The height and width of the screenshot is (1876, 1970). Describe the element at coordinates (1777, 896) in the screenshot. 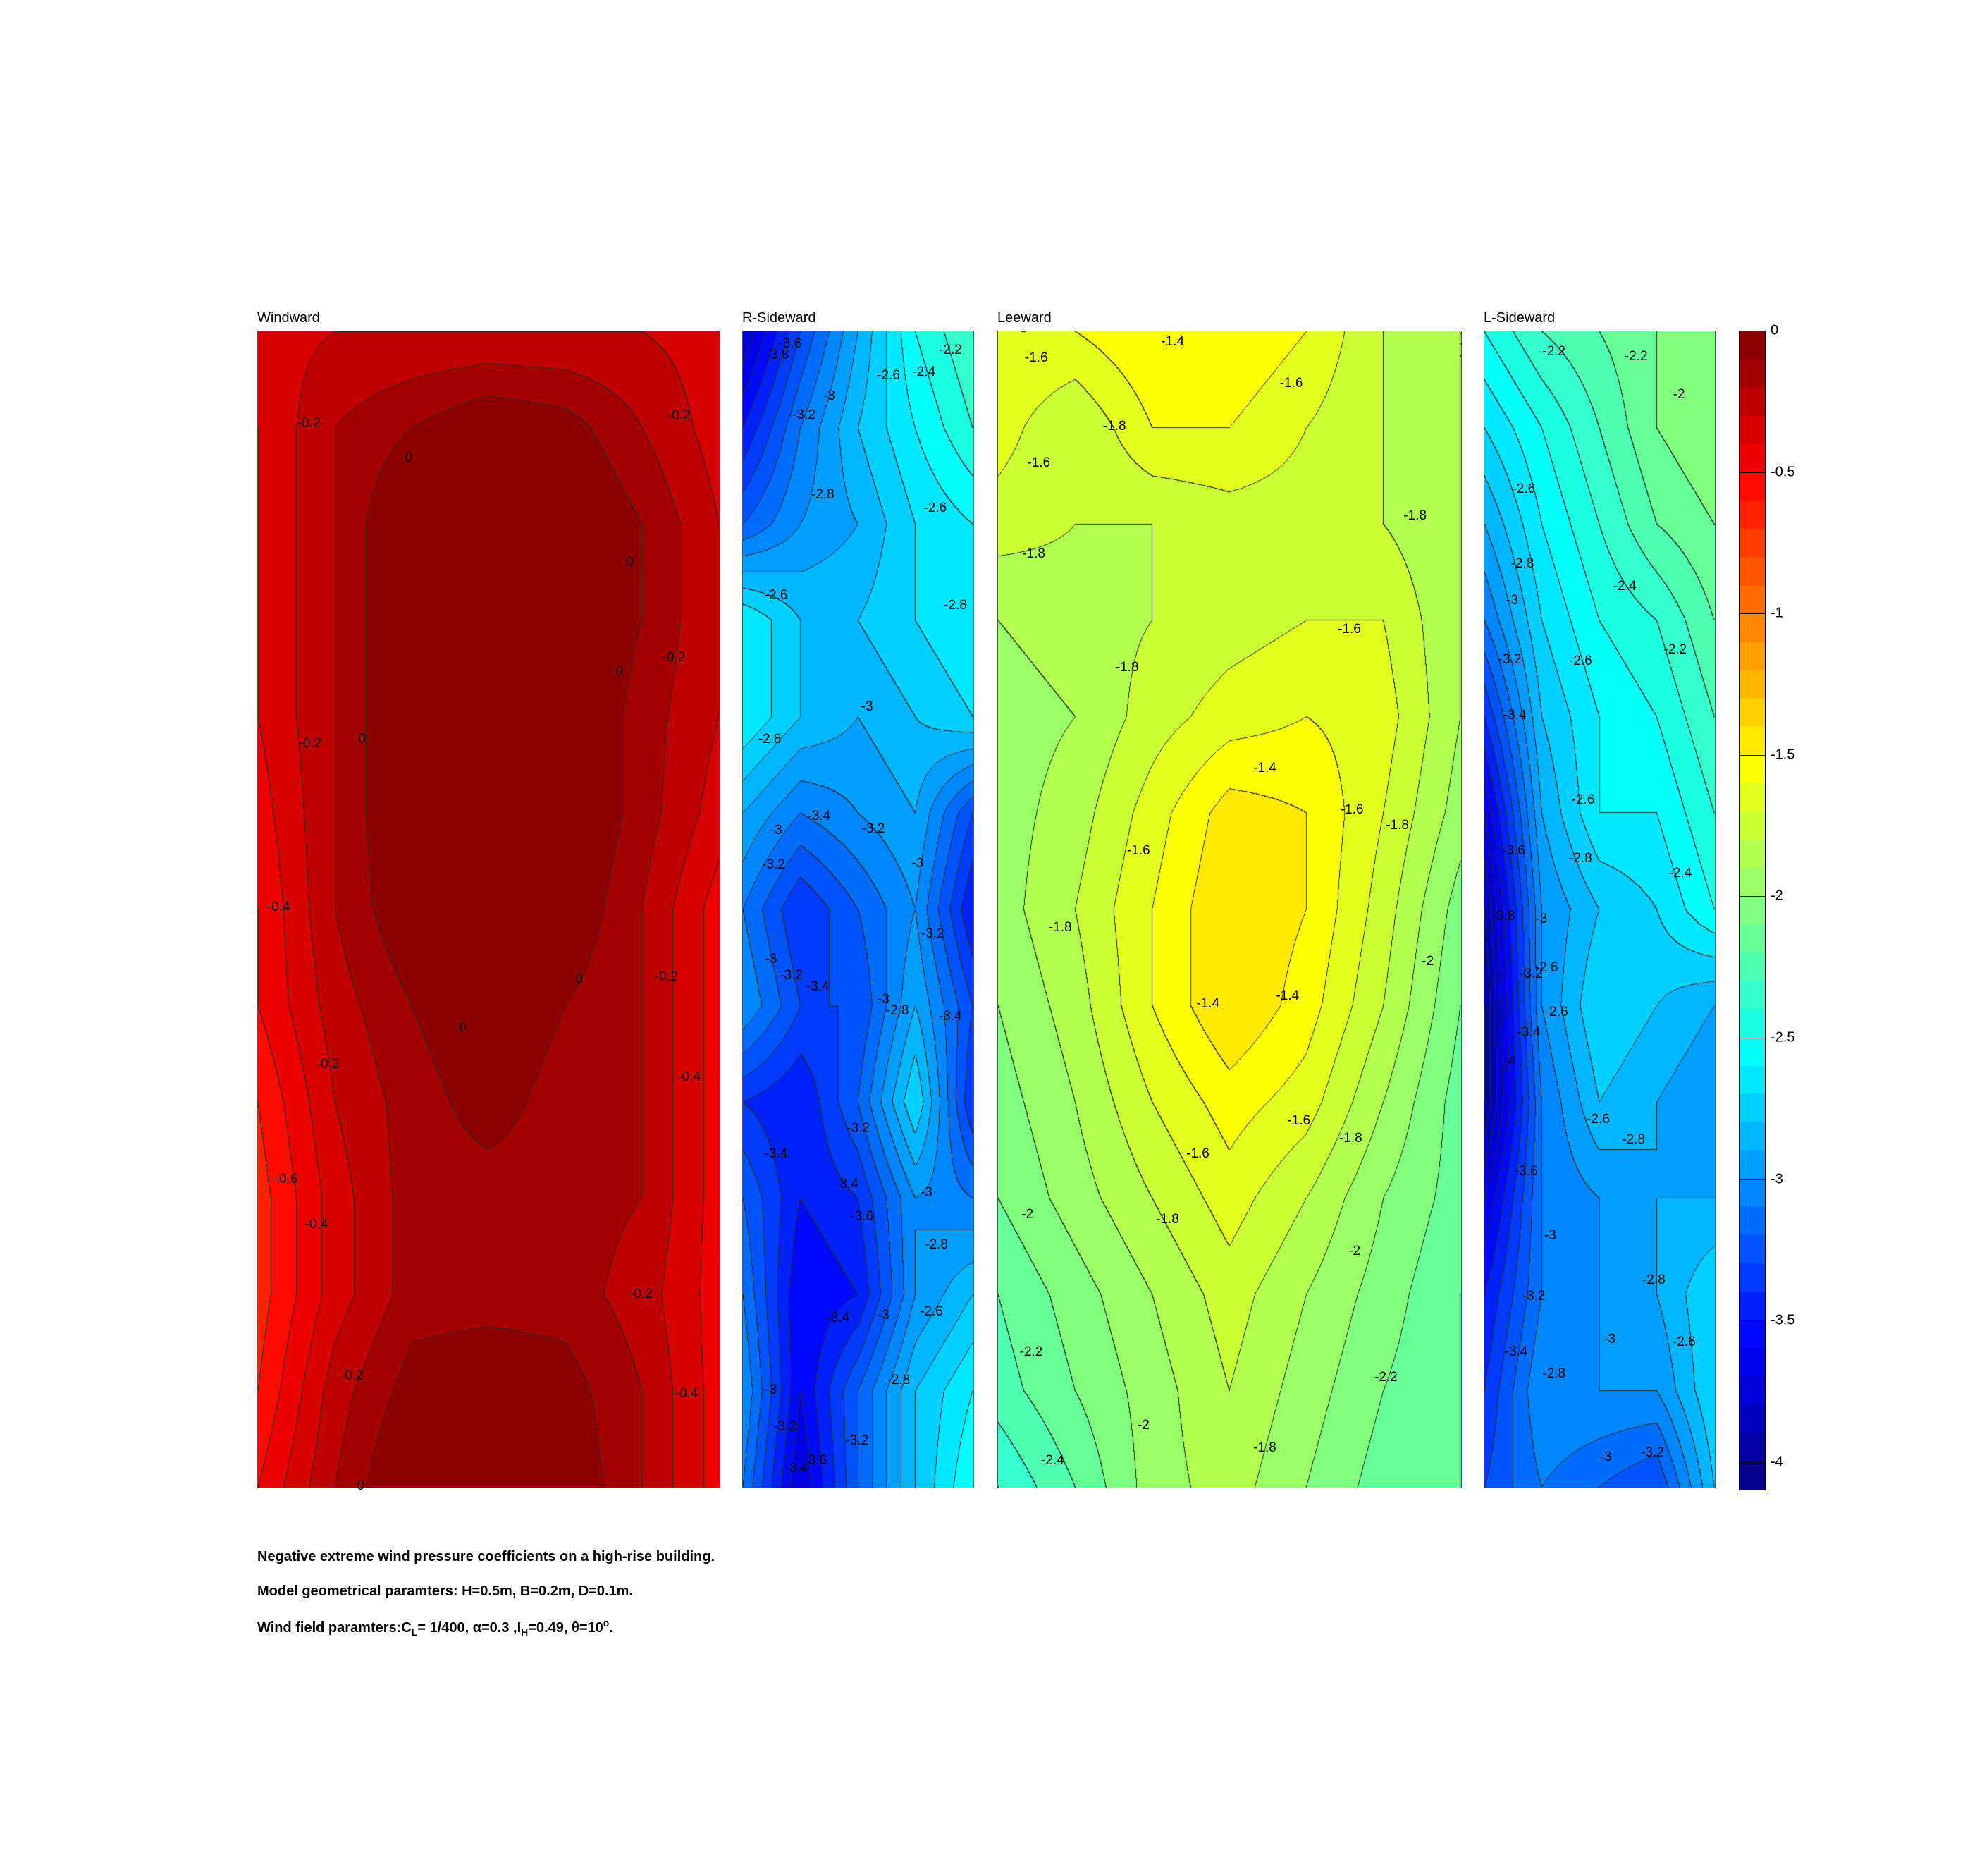

I see `colorbar-tick-label: -2` at that location.